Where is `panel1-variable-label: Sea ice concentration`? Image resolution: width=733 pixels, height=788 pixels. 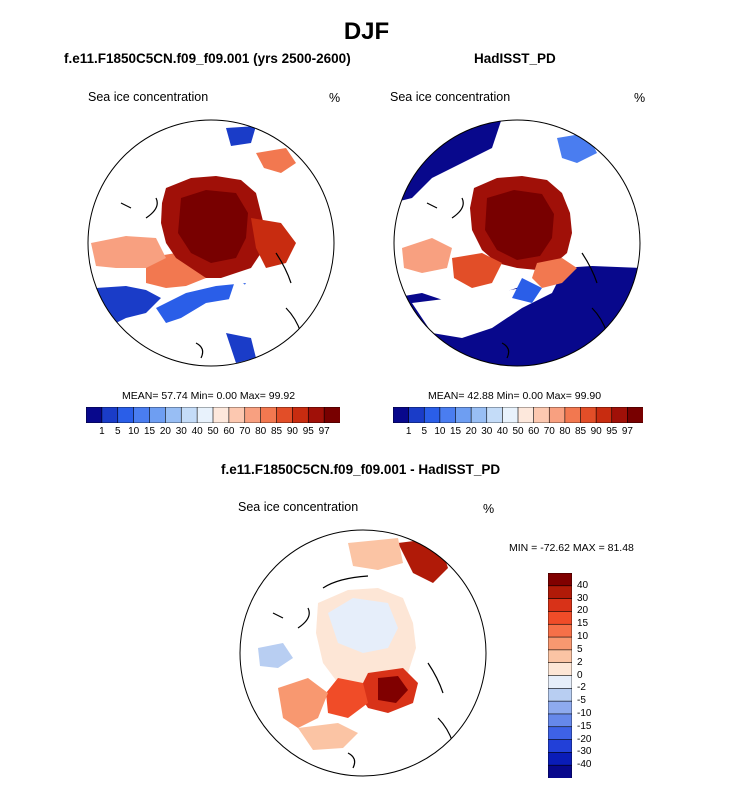
panel1-variable-label: Sea ice concentration is located at coordinates (148, 97).